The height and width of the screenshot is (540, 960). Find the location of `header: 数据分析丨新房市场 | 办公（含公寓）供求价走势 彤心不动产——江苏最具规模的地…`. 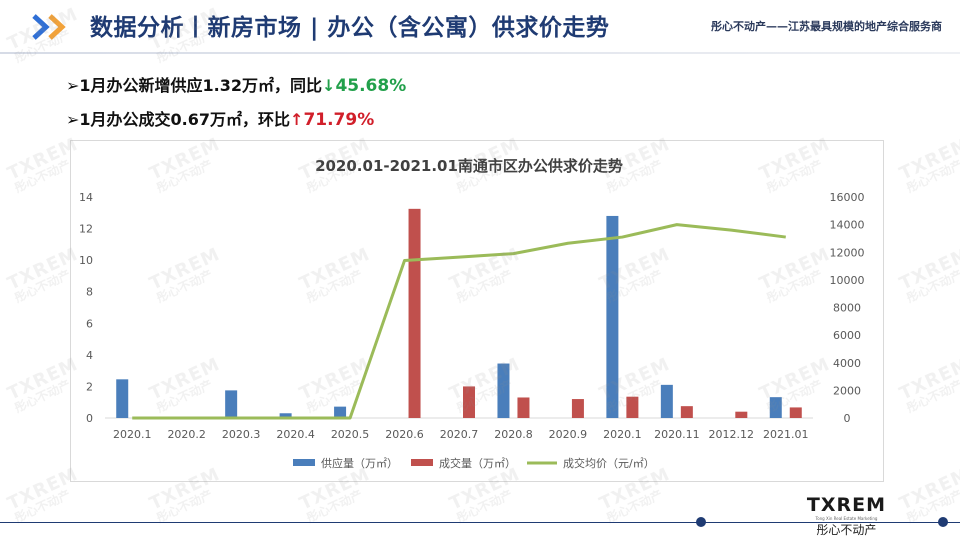

header: 数据分析丨新房市场 | 办公（含公寓）供求价走势 彤心不动产——江苏最具规模的地… is located at coordinates (480, 27).